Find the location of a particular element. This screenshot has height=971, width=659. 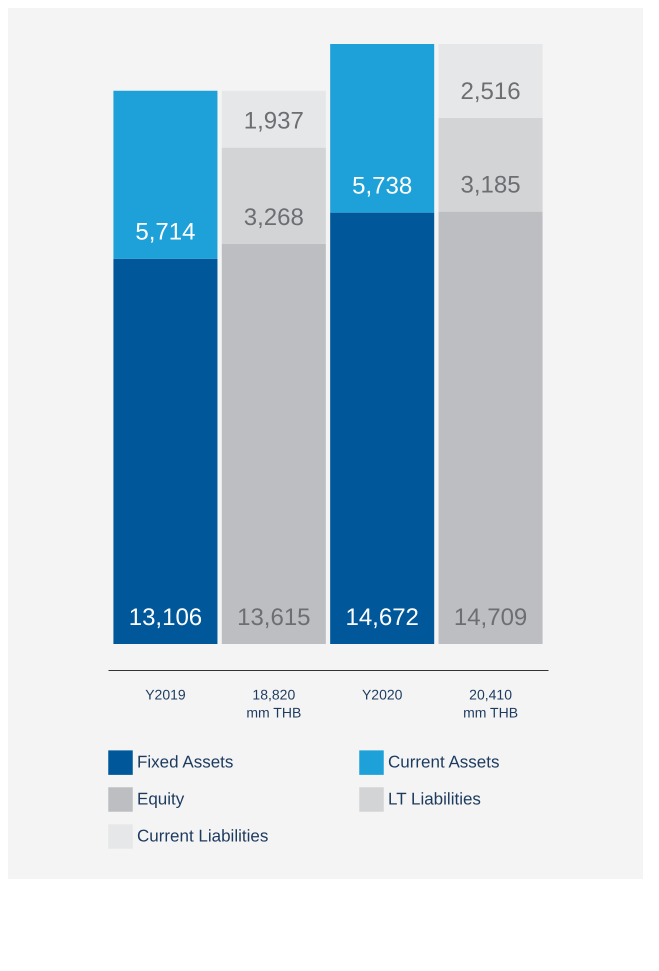

data-label: 5,714 is located at coordinates (165, 232).